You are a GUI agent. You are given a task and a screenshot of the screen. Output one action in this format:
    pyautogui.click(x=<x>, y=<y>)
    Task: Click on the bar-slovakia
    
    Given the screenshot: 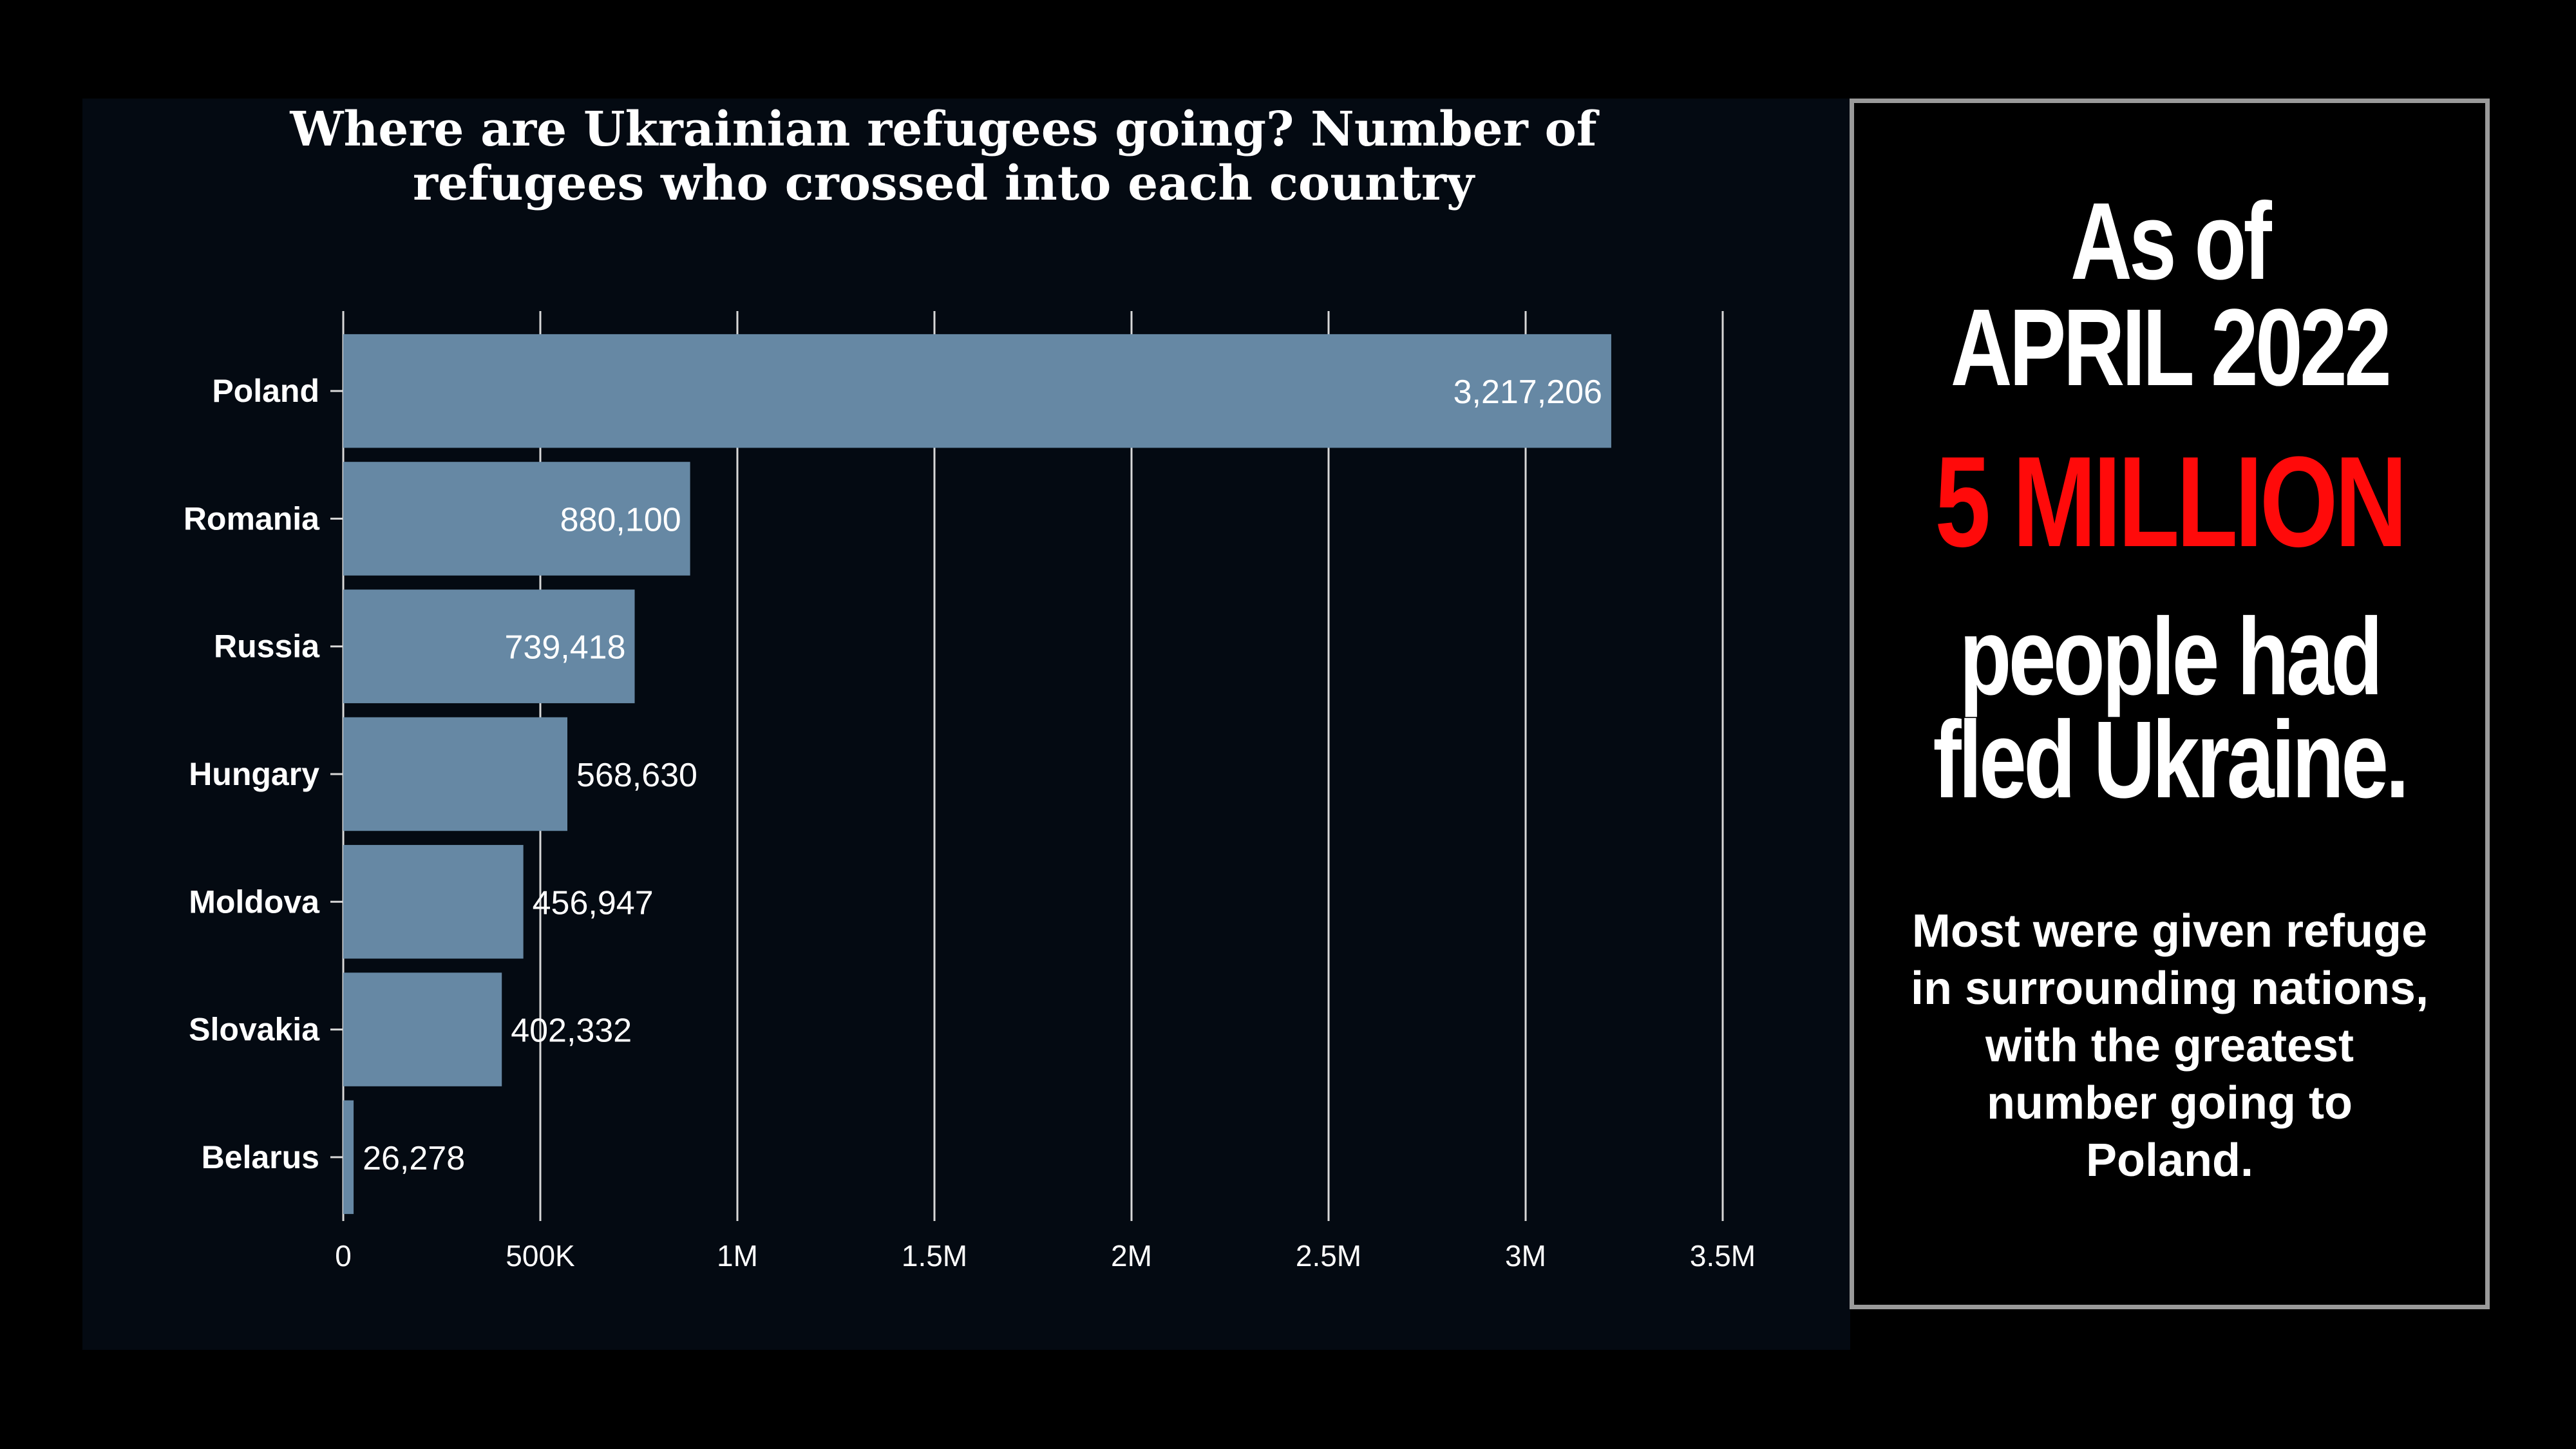 What is the action you would take?
    pyautogui.click(x=422, y=1029)
    